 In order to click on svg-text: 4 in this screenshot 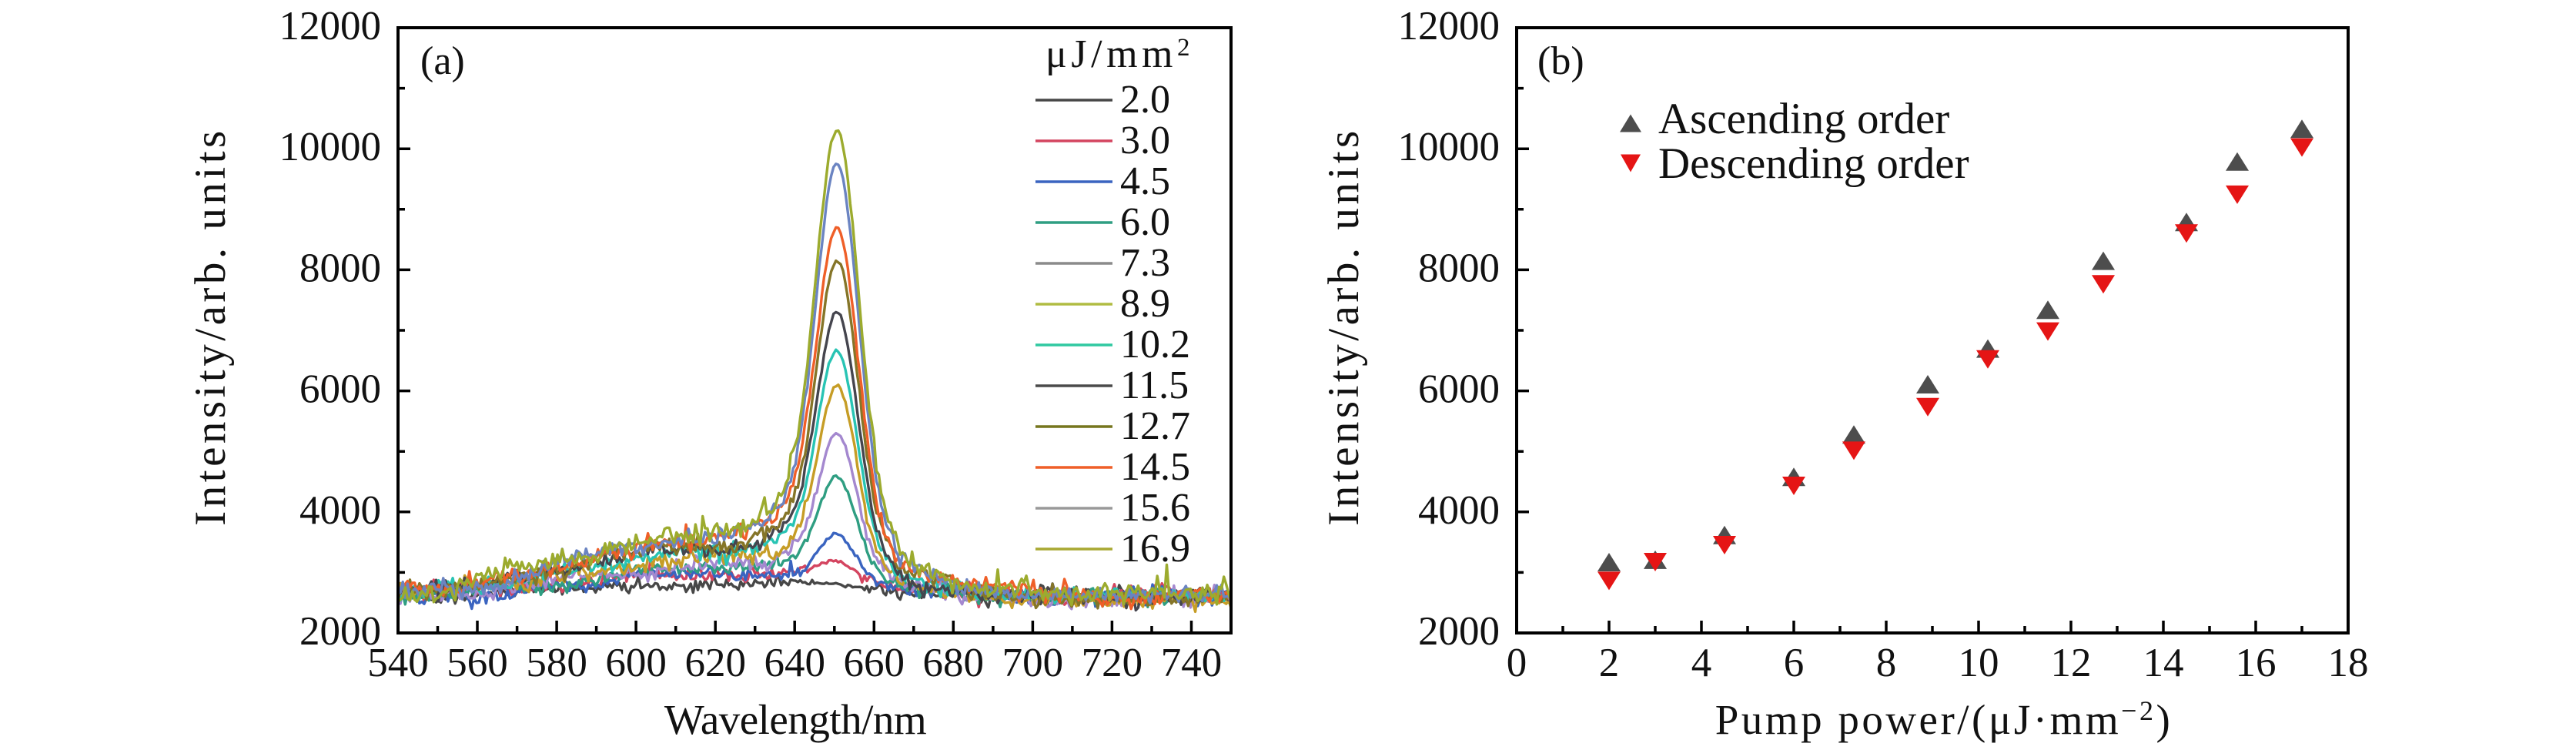, I will do `click(1702, 663)`.